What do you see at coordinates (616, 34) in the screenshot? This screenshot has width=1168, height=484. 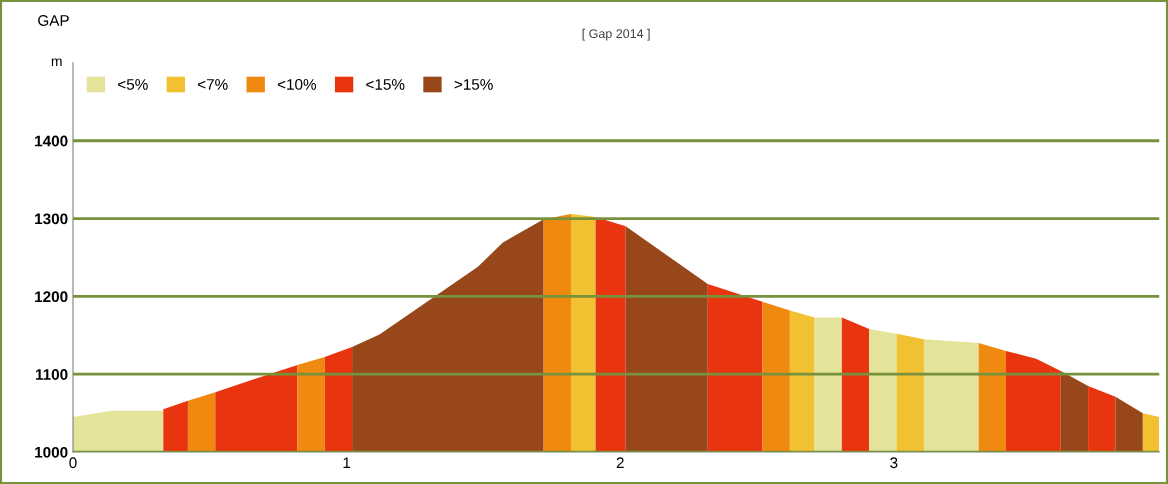 I see `chart-title: [ Gap 2014 ]` at bounding box center [616, 34].